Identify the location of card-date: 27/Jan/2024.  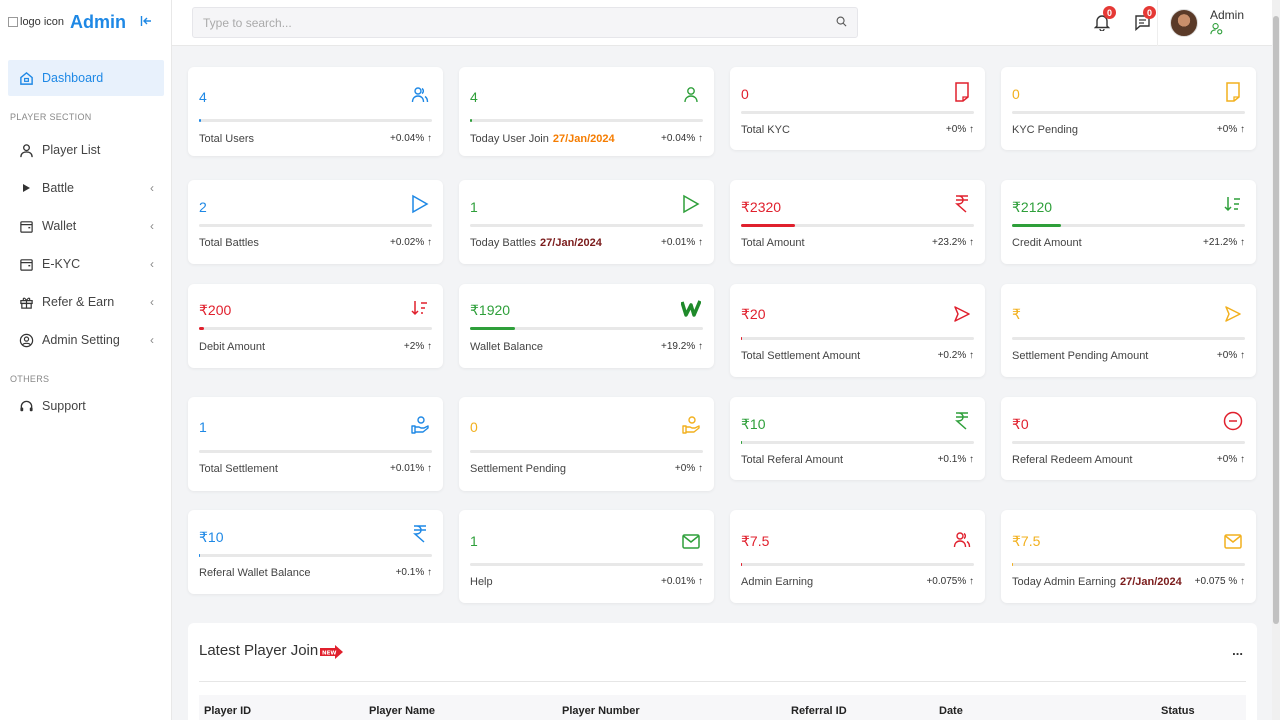
(1150, 582).